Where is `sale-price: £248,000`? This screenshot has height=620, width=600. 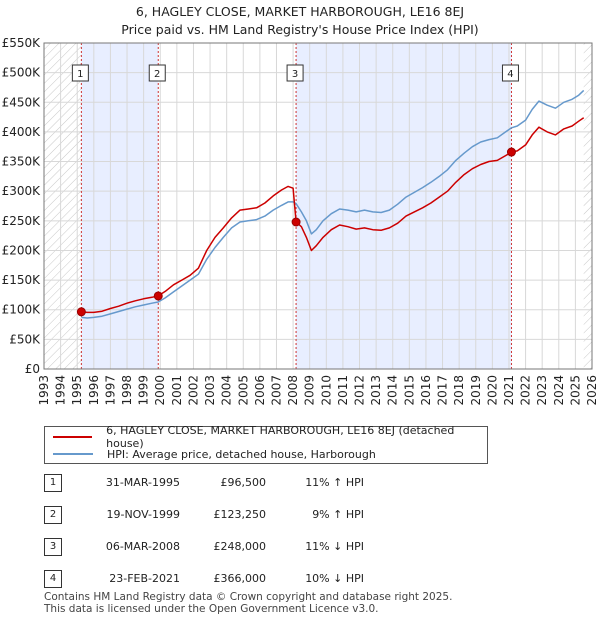 sale-price: £248,000 is located at coordinates (240, 546).